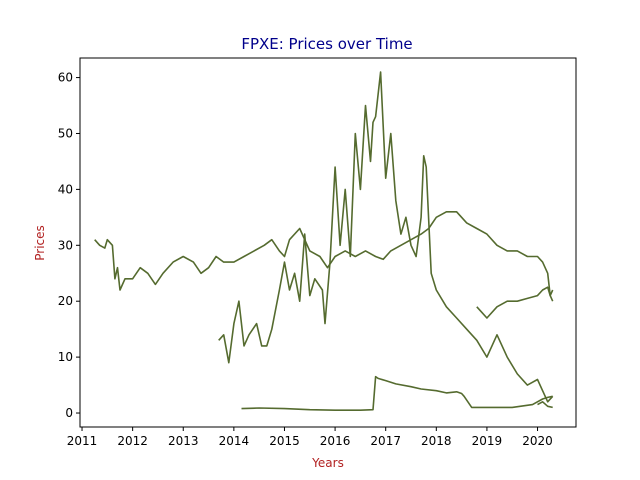  I want to click on x-tick-label: 2020, so click(537, 441).